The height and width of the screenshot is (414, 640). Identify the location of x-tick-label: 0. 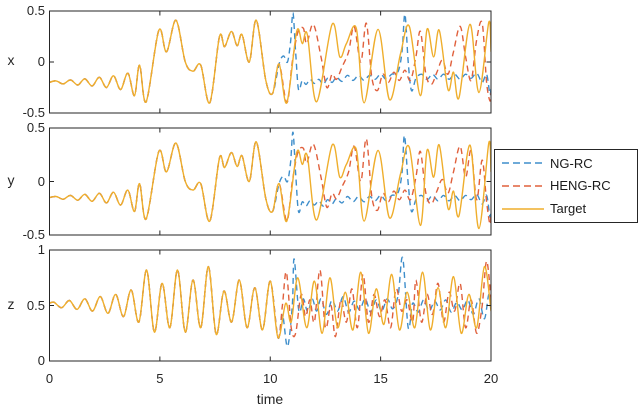
(49, 378).